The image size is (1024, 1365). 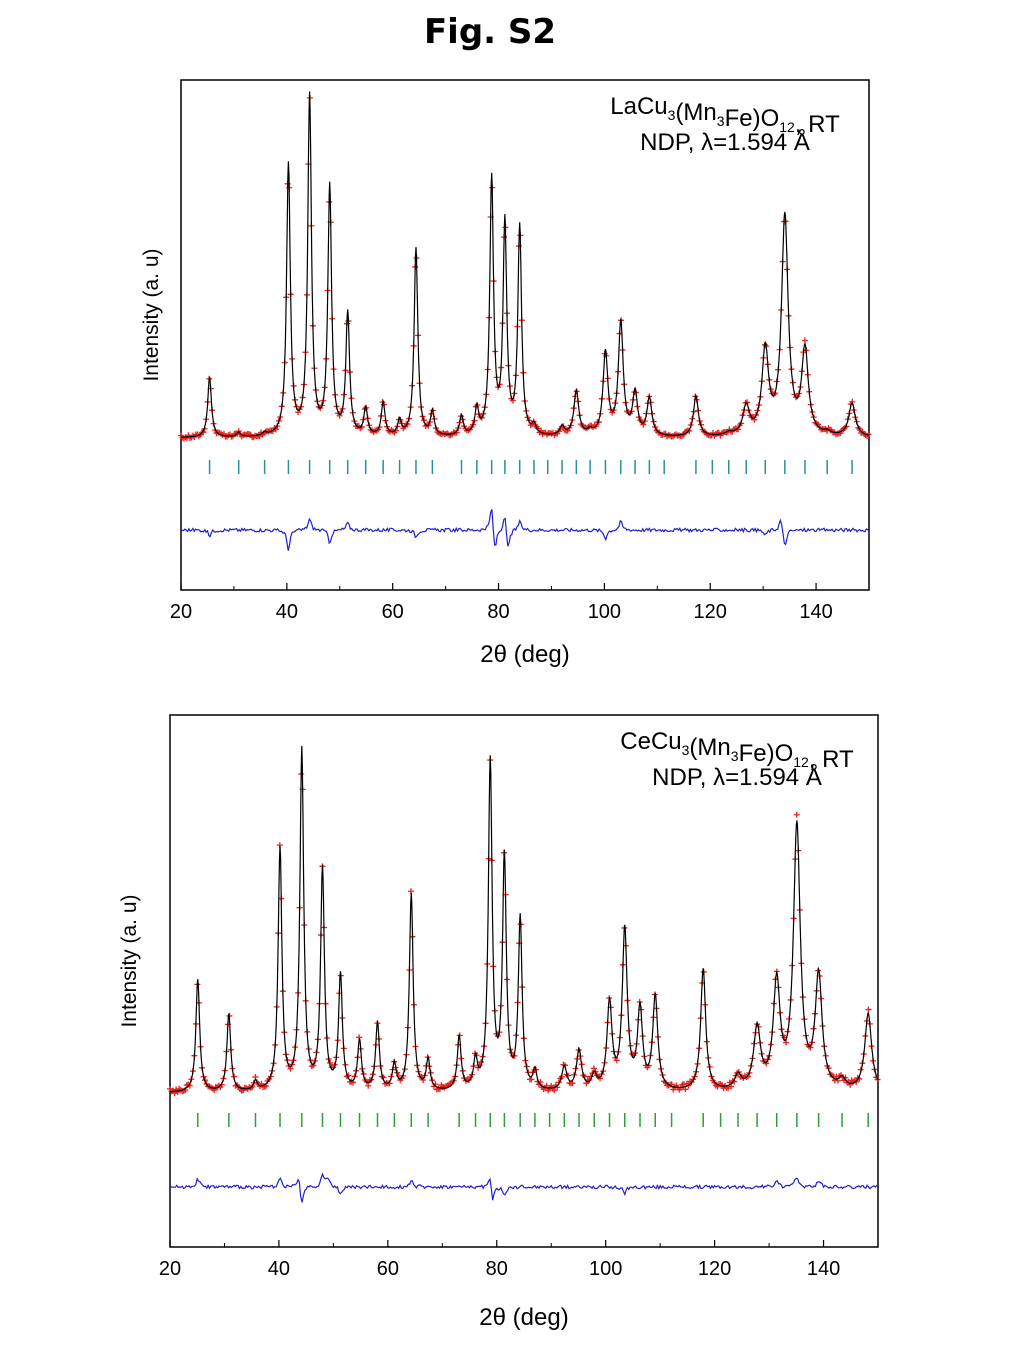 What do you see at coordinates (737, 750) in the screenshot?
I see `formula-annotation: CeCu3(Mn3Fe)O12, RT` at bounding box center [737, 750].